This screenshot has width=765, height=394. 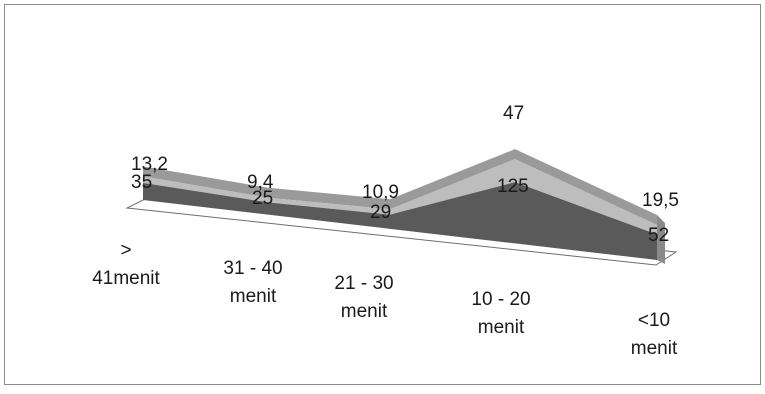 I want to click on data-label-lower: 52, so click(x=658, y=235).